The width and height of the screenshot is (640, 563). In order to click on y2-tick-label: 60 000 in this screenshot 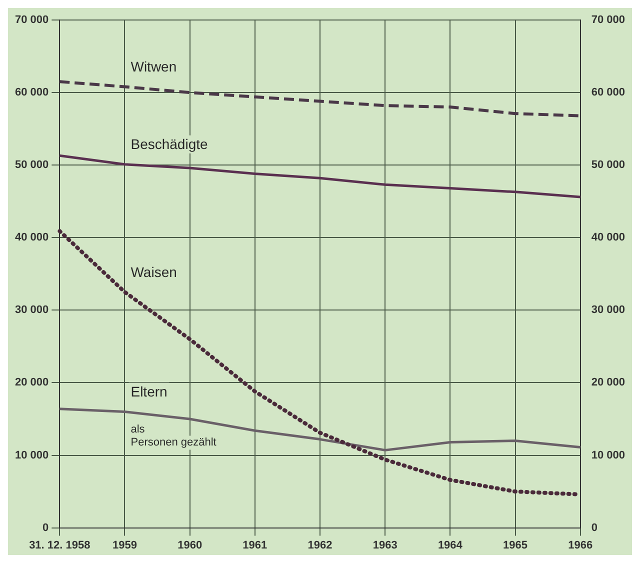, I will do `click(608, 92)`.